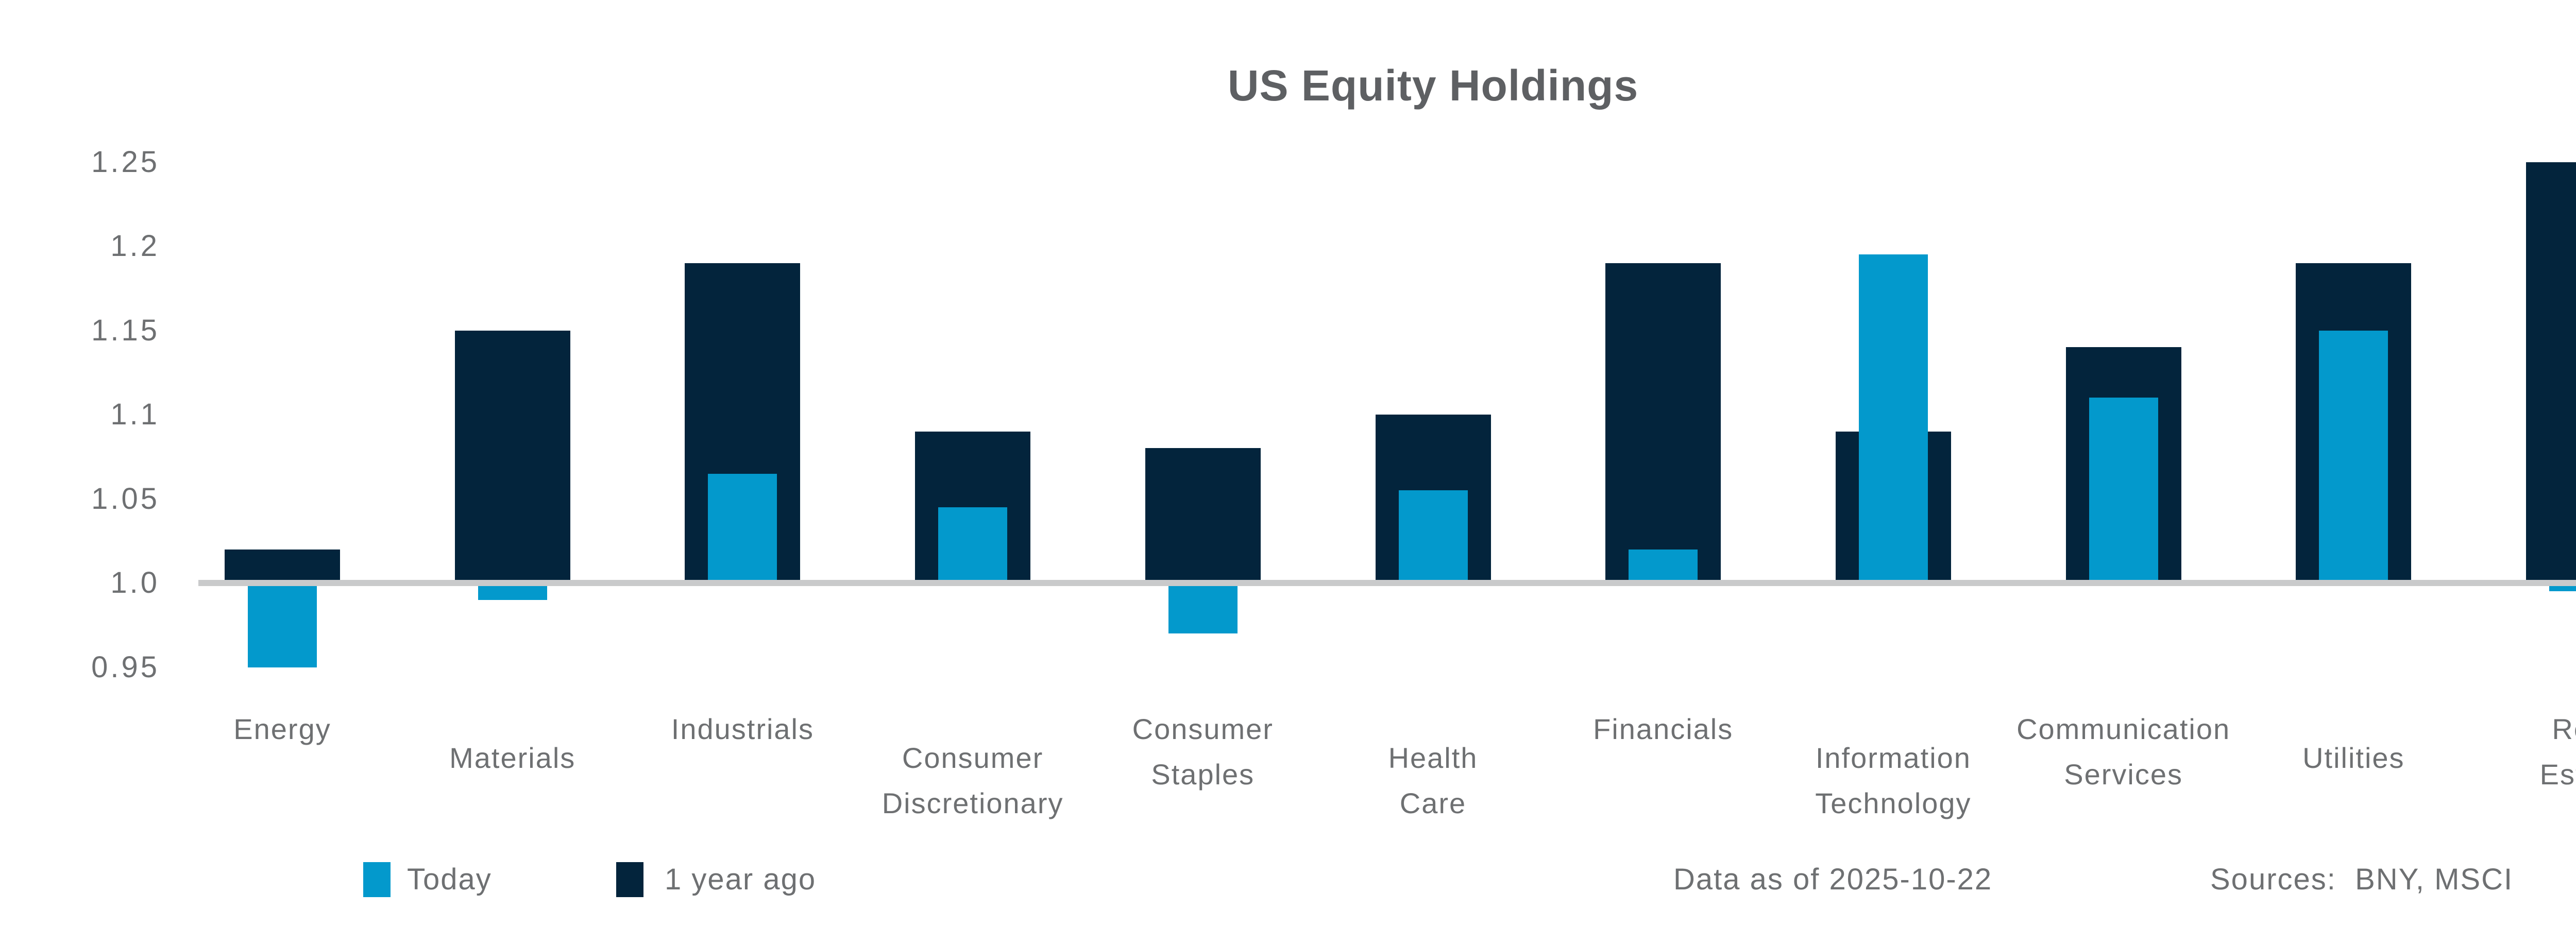 Image resolution: width=2576 pixels, height=927 pixels. I want to click on x-label-line: Communication, so click(2123, 729).